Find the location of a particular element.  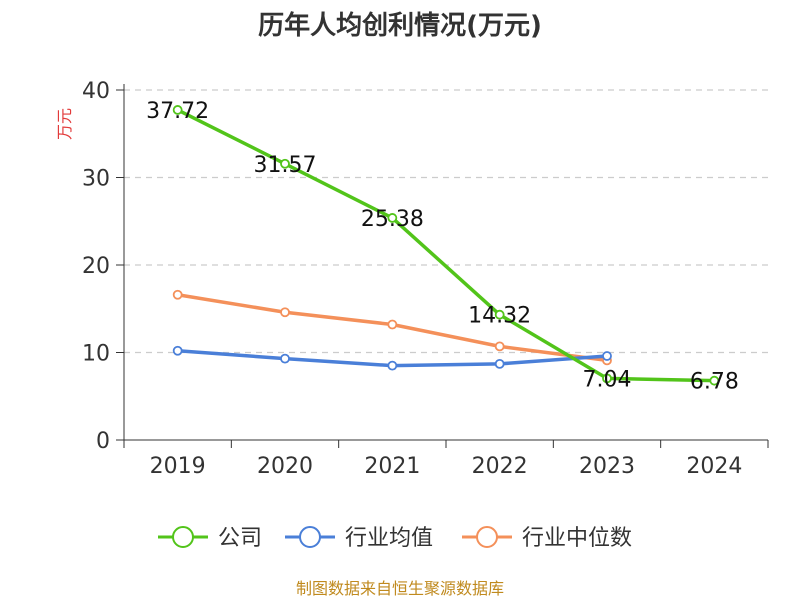

y-tick-label: 20 is located at coordinates (96, 266).